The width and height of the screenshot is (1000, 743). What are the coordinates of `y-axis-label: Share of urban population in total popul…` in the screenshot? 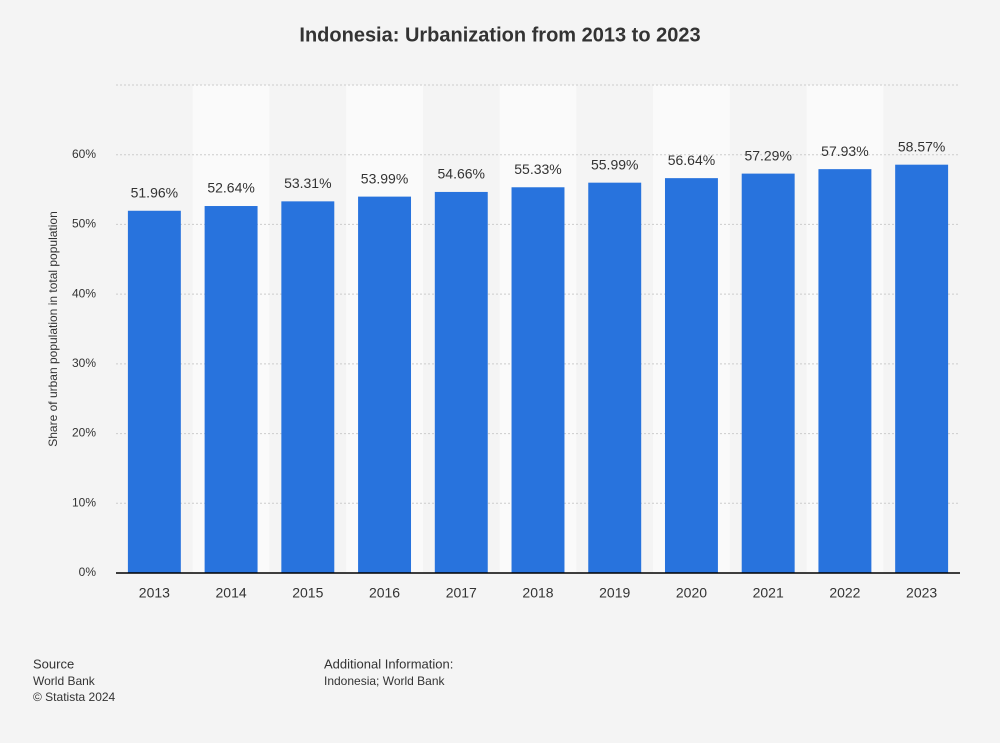 It's located at (53, 329).